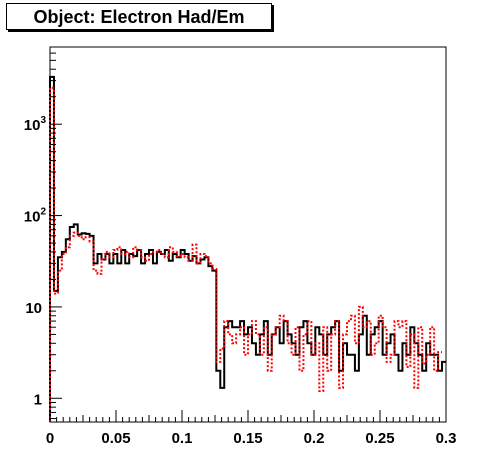 The image size is (496, 472). What do you see at coordinates (251, 428) in the screenshot?
I see `x-axis: 0 0.05 0.1 0.15 0.2 0.25 0.3` at bounding box center [251, 428].